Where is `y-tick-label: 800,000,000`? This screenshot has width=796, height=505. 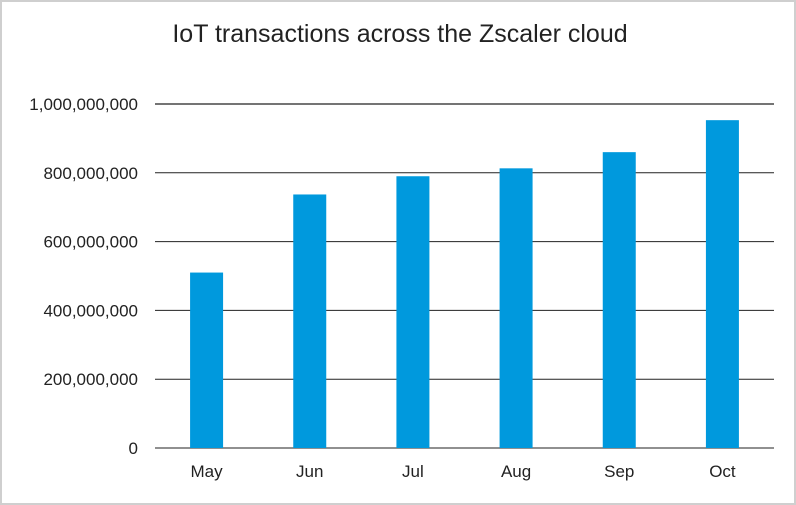
y-tick-label: 800,000,000 is located at coordinates (90, 173).